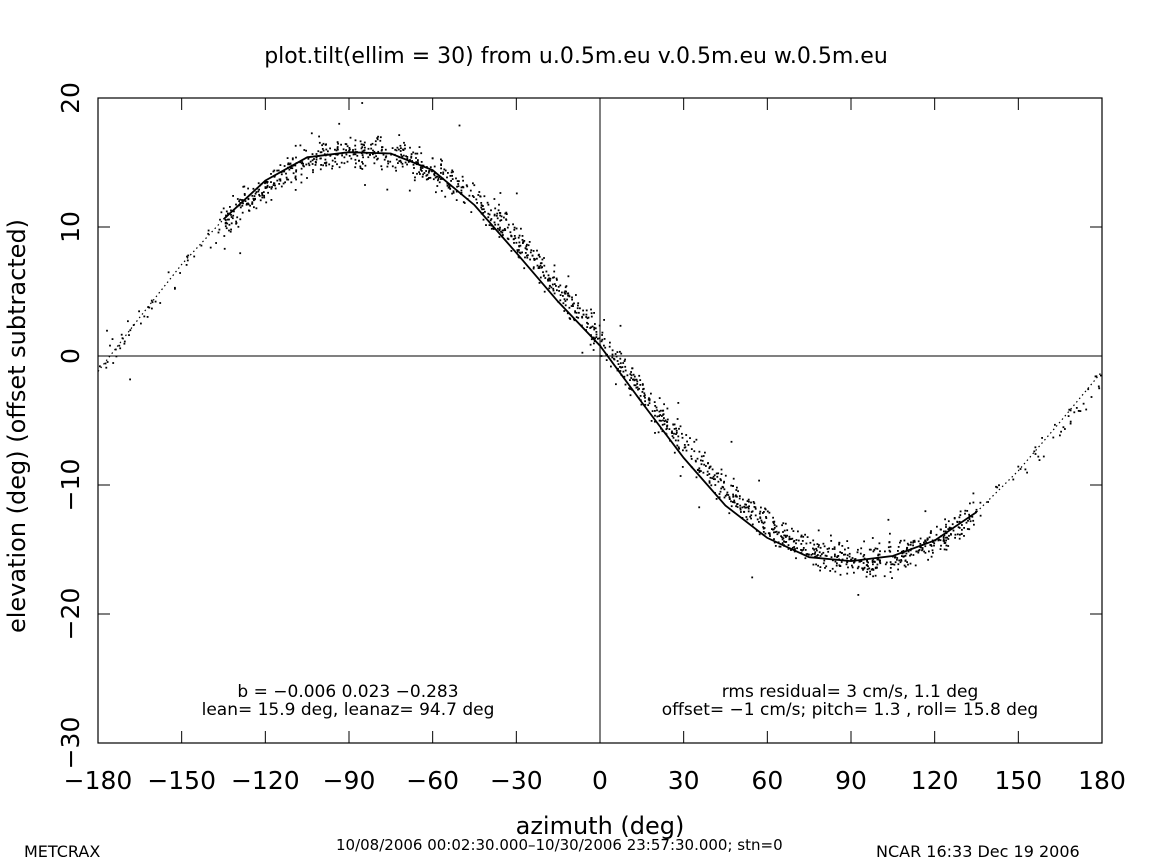 The height and width of the screenshot is (864, 1152). I want to click on y-tick-label: −20, so click(70, 614).